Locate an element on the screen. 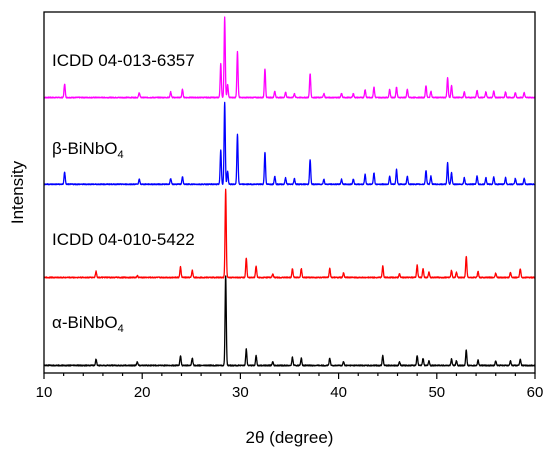  x-axis-title: 2θ (degree) is located at coordinates (290, 437).